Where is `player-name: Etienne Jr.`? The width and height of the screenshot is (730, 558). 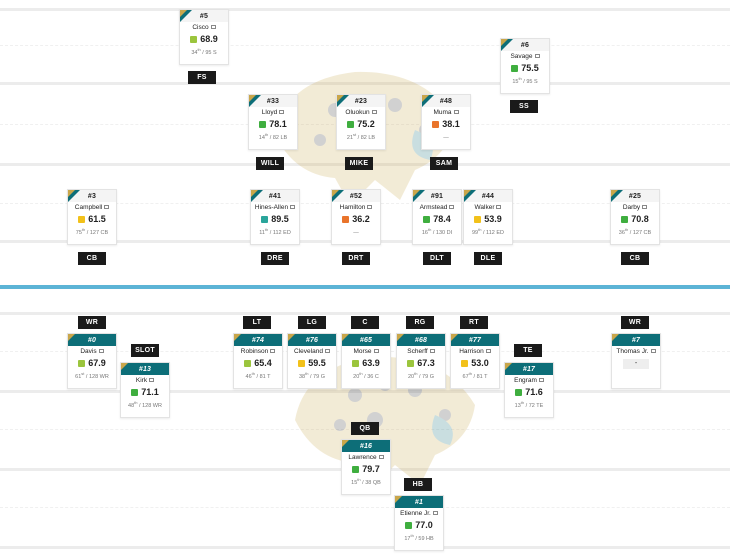 player-name: Etienne Jr. is located at coordinates (415, 513).